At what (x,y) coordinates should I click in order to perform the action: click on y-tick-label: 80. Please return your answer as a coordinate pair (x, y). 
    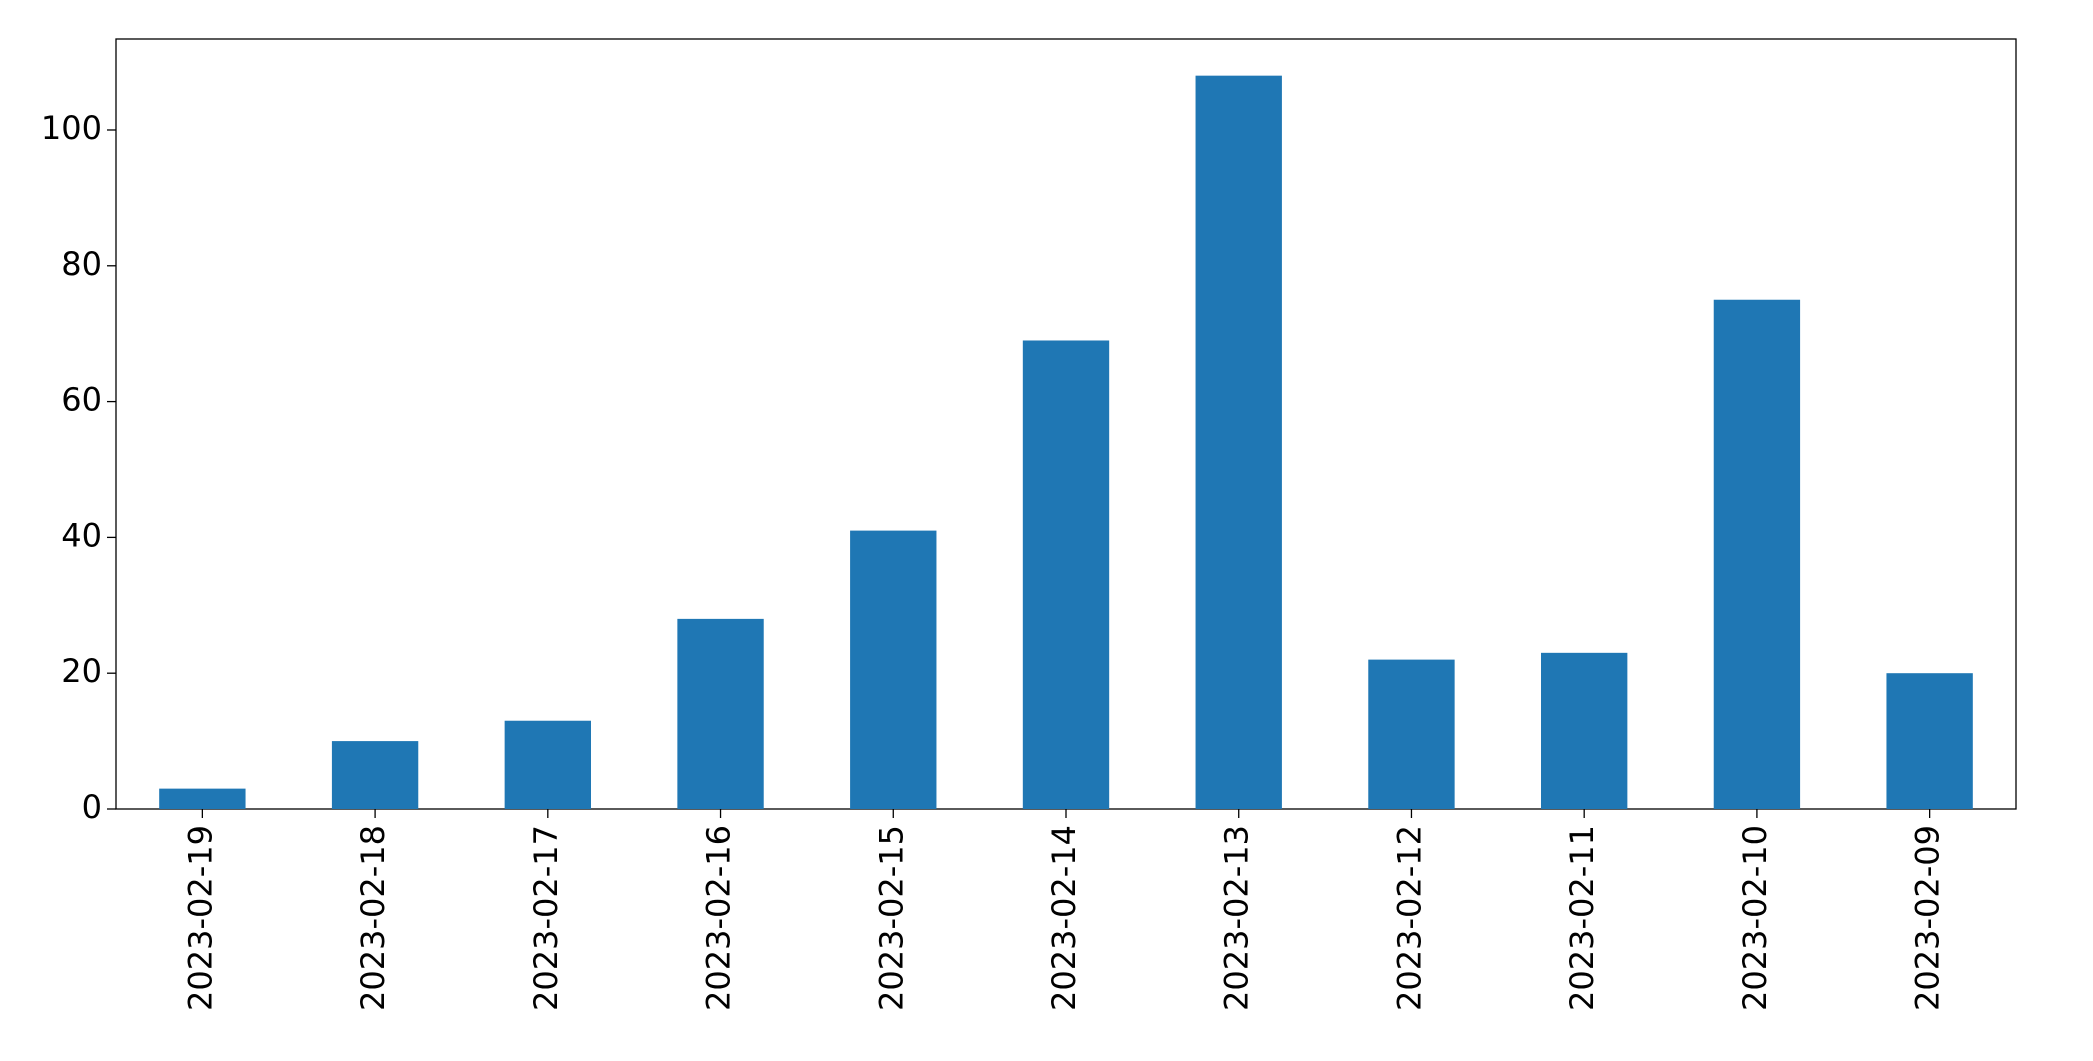
    Looking at the image, I should click on (81, 264).